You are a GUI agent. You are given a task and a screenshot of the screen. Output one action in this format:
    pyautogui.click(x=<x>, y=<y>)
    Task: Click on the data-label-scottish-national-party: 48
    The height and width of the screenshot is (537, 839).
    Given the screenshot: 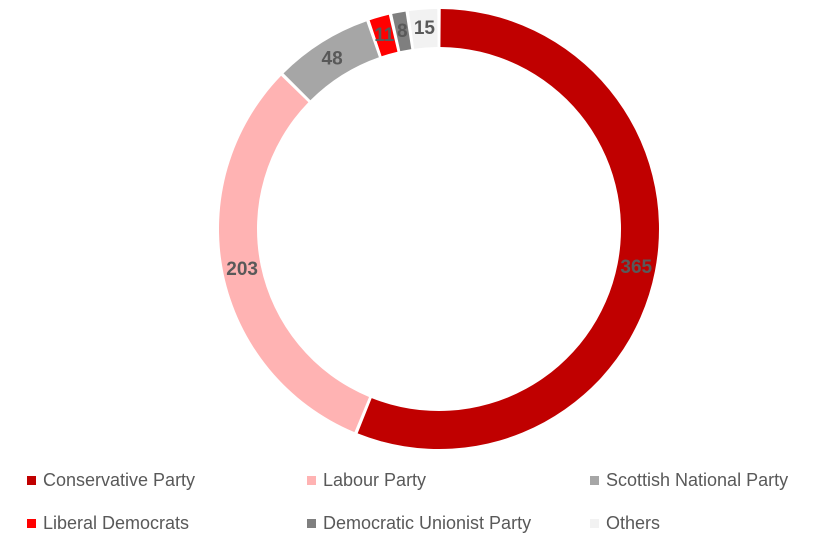 What is the action you would take?
    pyautogui.click(x=332, y=58)
    